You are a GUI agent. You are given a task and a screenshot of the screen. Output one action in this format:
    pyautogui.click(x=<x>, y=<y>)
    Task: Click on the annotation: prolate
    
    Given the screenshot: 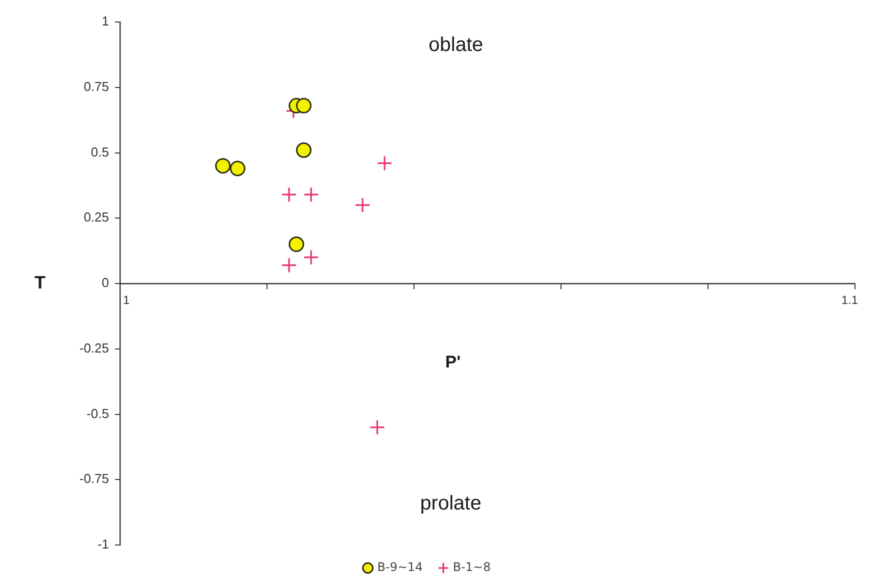 What is the action you would take?
    pyautogui.click(x=451, y=503)
    